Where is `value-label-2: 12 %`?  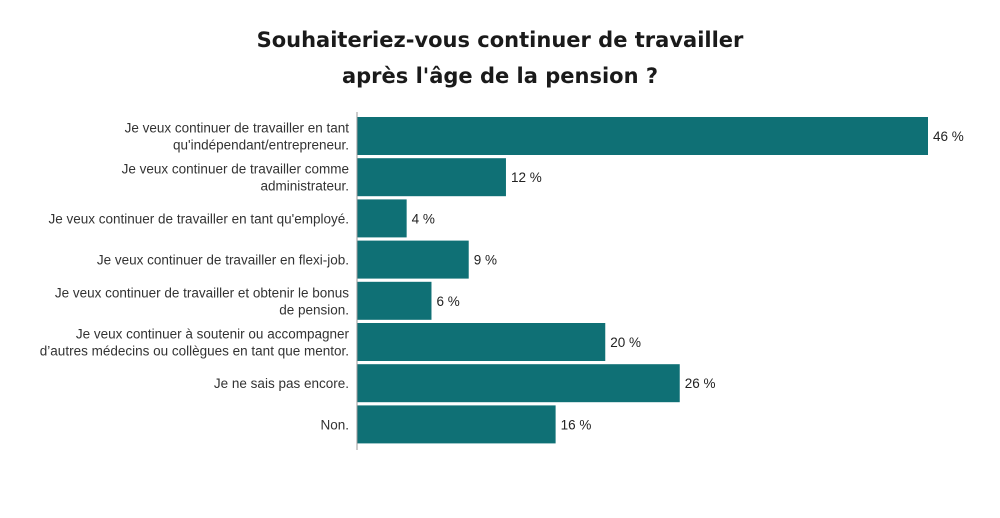
value-label-2: 12 % is located at coordinates (526, 177).